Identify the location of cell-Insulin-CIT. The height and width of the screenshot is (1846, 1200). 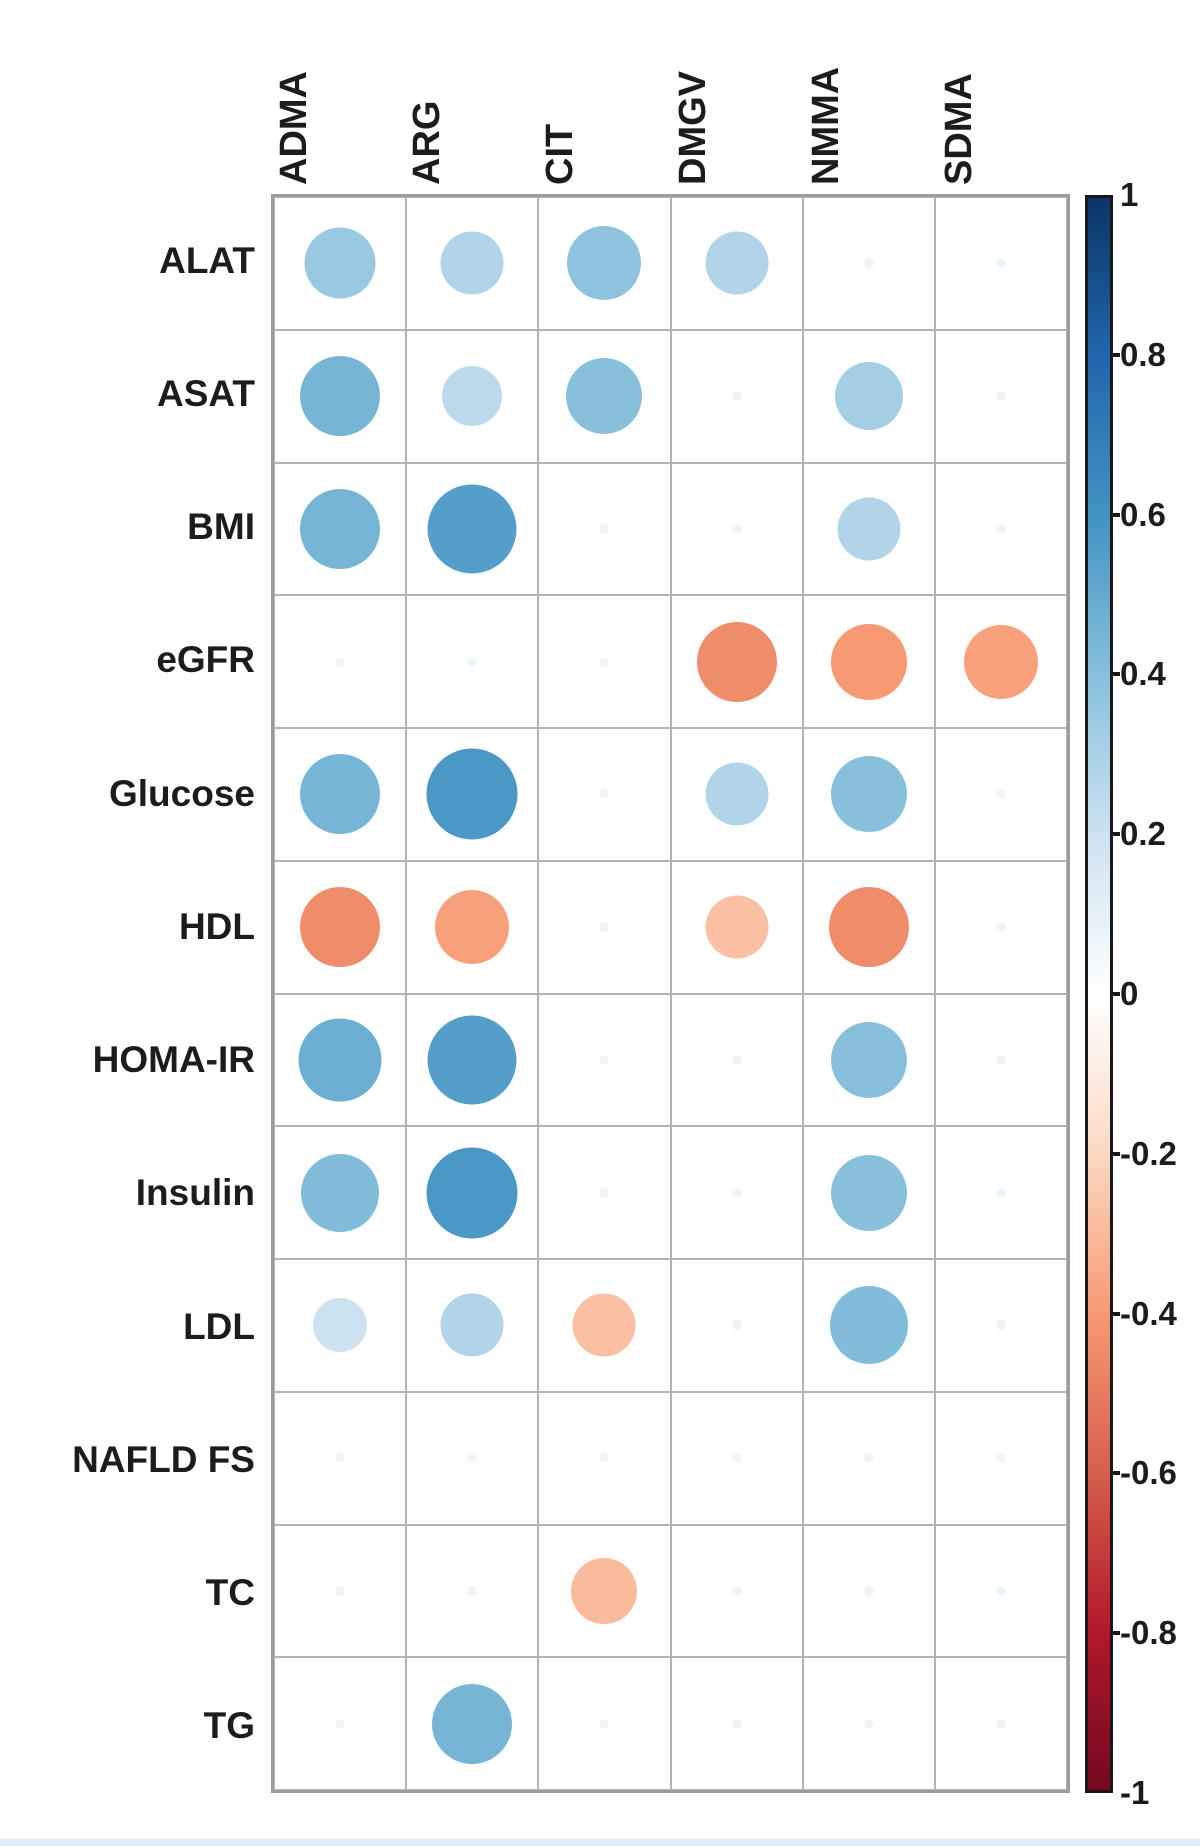
(604, 1192).